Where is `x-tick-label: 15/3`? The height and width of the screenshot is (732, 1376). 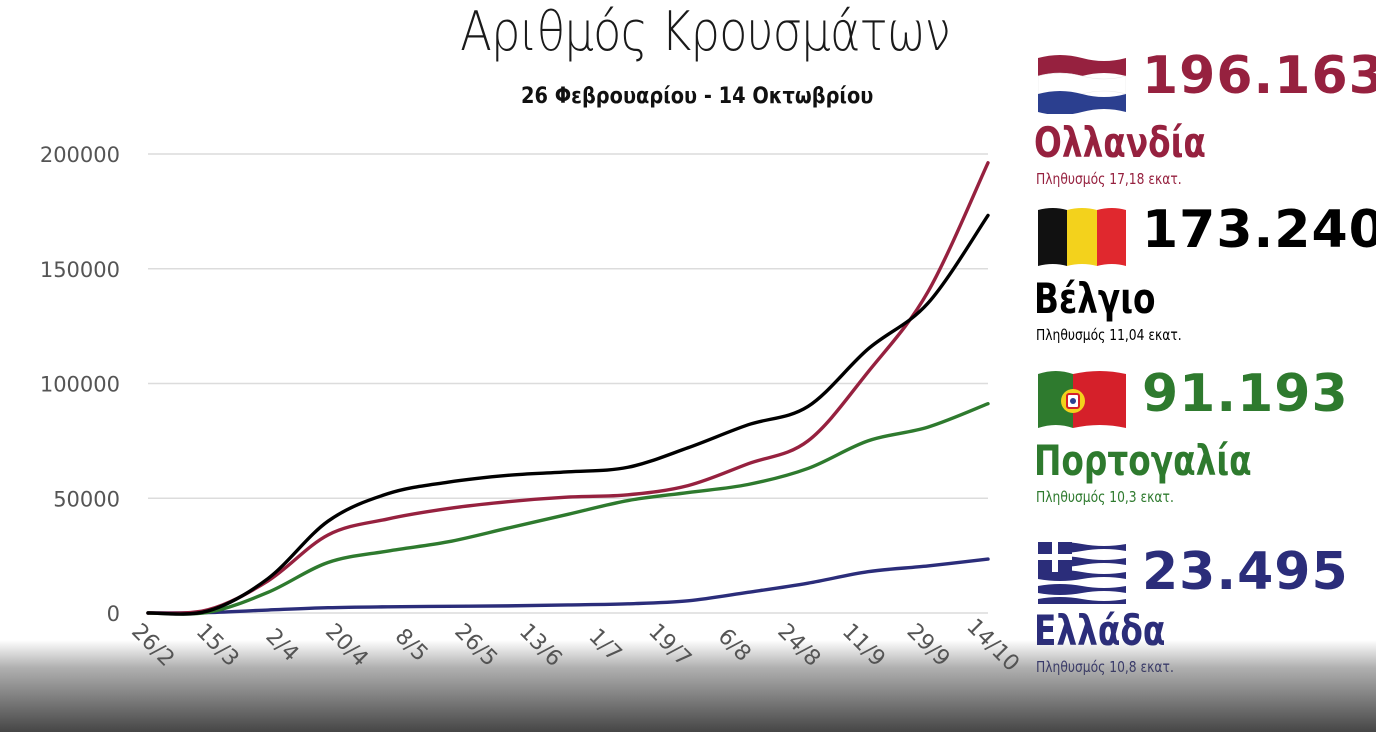
x-tick-label: 15/3 is located at coordinates (217, 645).